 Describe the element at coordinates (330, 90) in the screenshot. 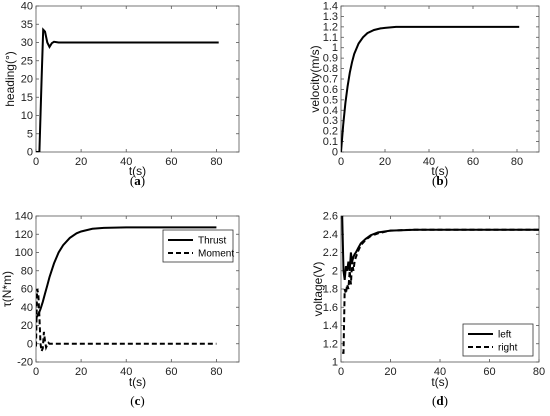

I see `y-tick-label: 0.6` at that location.